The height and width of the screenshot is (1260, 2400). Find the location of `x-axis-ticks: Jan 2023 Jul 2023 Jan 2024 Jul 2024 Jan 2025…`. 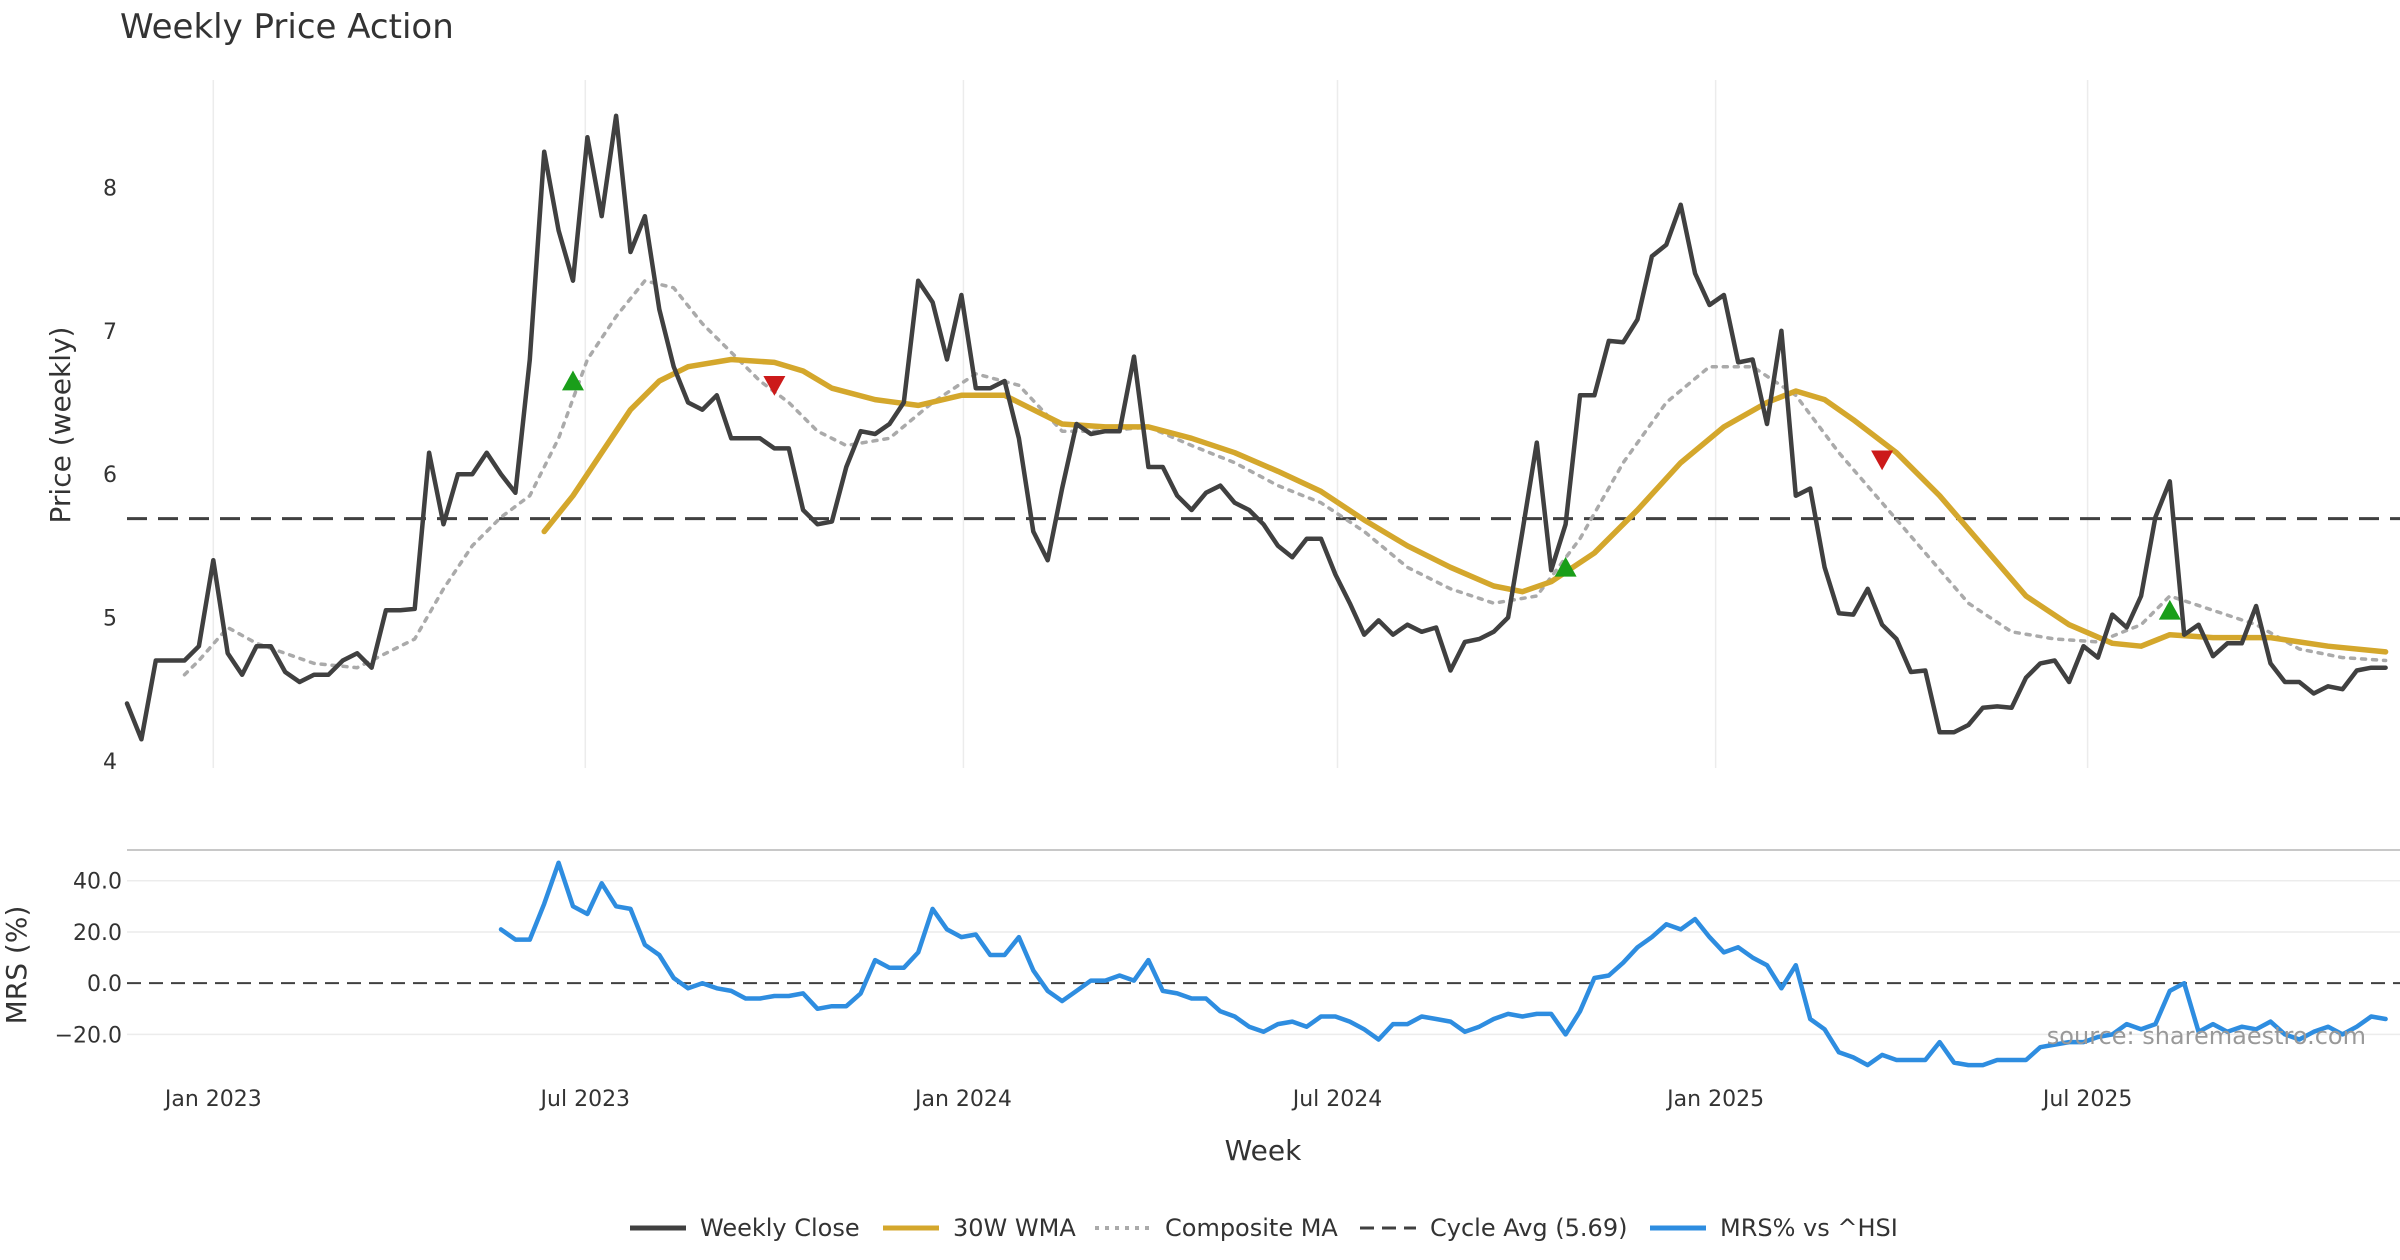

x-axis-ticks: Jan 2023 Jul 2023 Jan 2024 Jul 2024 Jan 2025… is located at coordinates (1148, 1099).